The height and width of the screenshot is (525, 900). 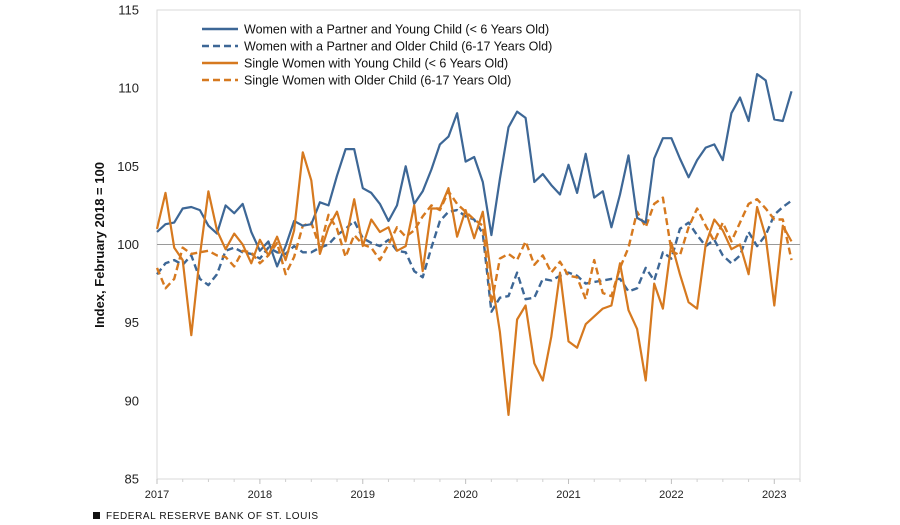 What do you see at coordinates (132, 400) in the screenshot?
I see `y-tick-label: 90` at bounding box center [132, 400].